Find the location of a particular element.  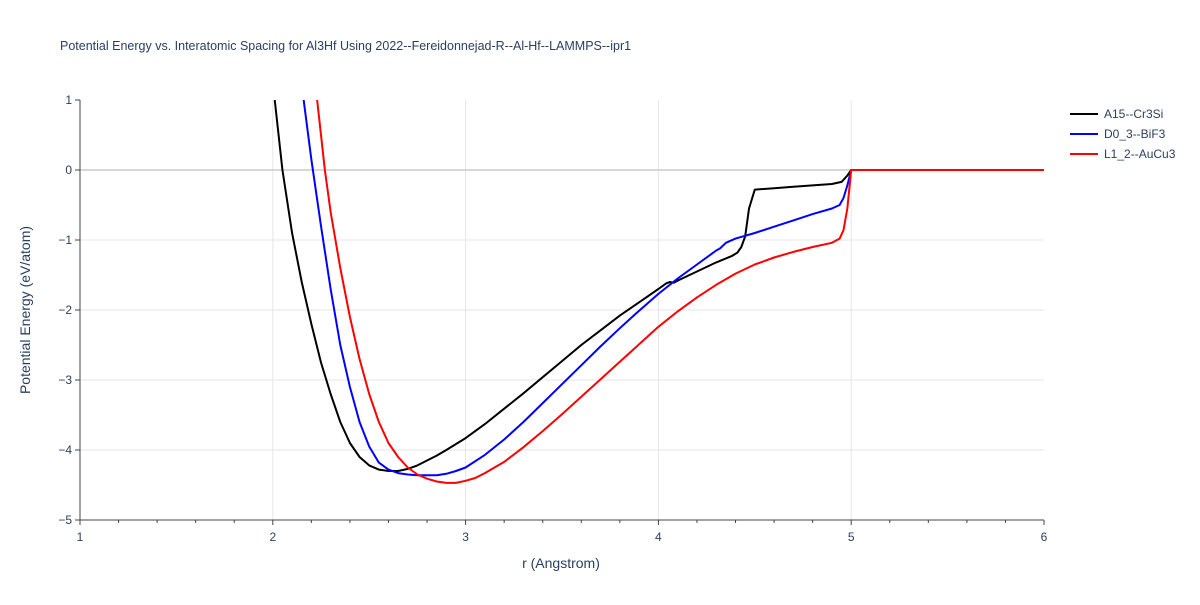

x-tick-label: 3 is located at coordinates (465, 537).